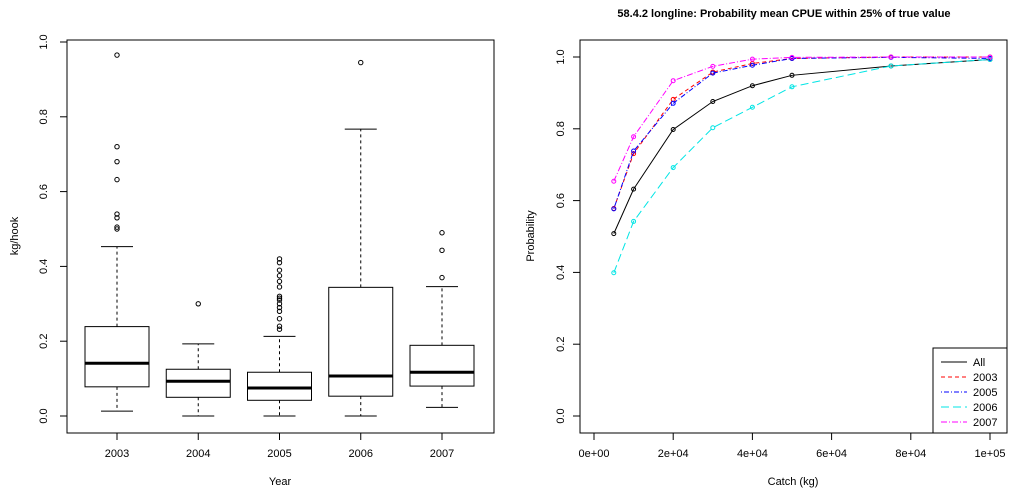  What do you see at coordinates (561, 200) in the screenshot?
I see `y-tick-label: 0.6` at bounding box center [561, 200].